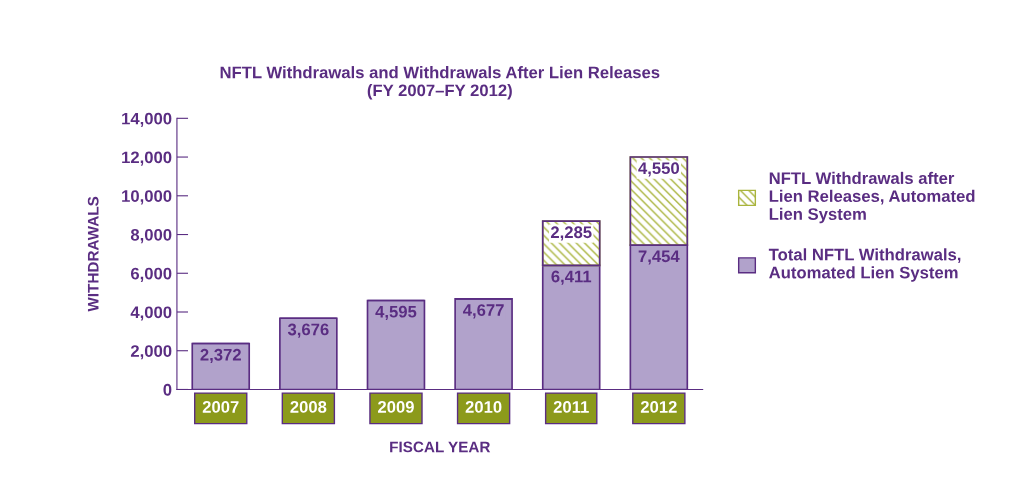 The image size is (1011, 493). I want to click on data-label: 6,411, so click(571, 277).